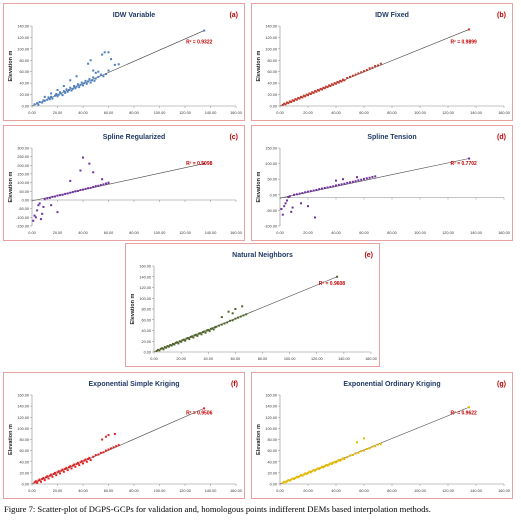 This screenshot has width=521, height=523. Describe the element at coordinates (262, 255) in the screenshot. I see `chart-title: Natural Neighbors` at that location.